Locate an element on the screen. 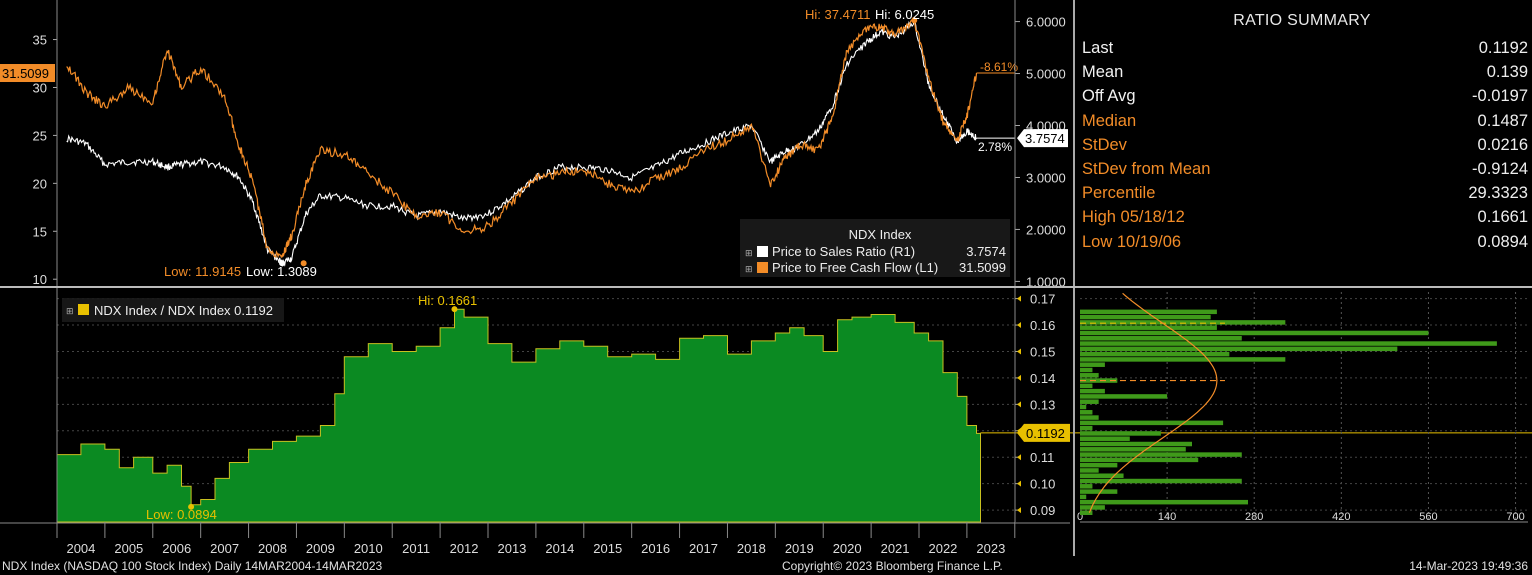  ratio-last-value: 0.1192 is located at coordinates (1045, 433).